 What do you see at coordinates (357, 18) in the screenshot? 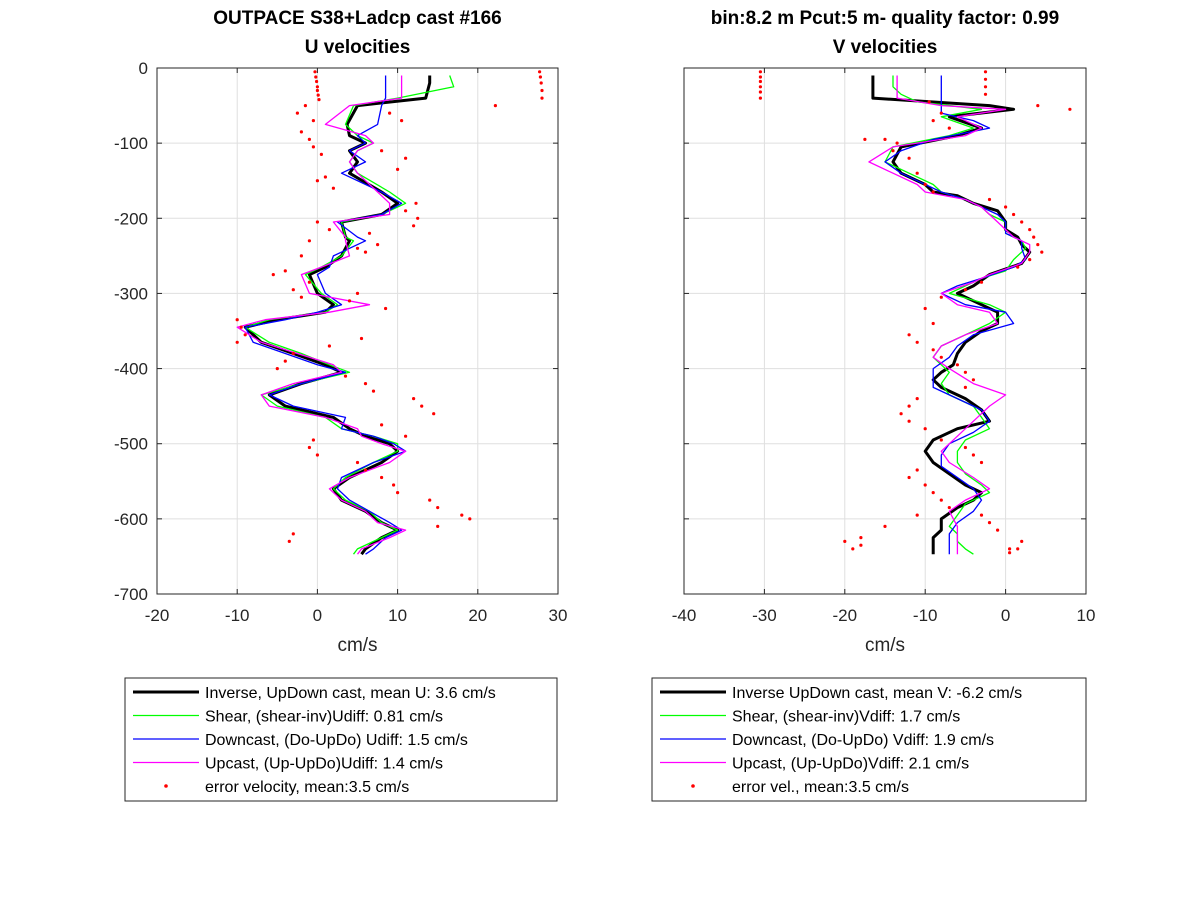
I see `chart-title: OUTPACE S38+Ladcp cast #166` at bounding box center [357, 18].